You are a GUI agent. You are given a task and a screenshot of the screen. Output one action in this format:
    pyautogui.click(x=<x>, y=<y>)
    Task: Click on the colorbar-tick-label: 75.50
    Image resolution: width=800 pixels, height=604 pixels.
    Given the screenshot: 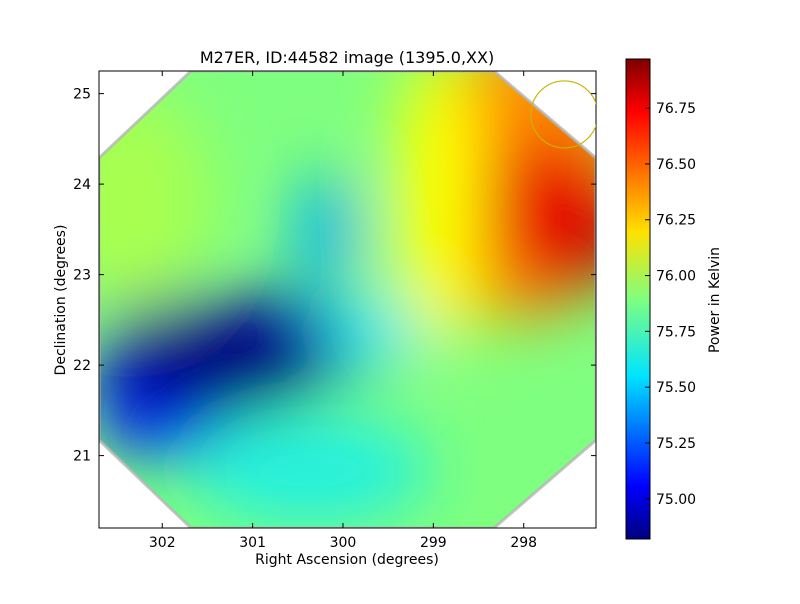 What is the action you would take?
    pyautogui.click(x=676, y=388)
    